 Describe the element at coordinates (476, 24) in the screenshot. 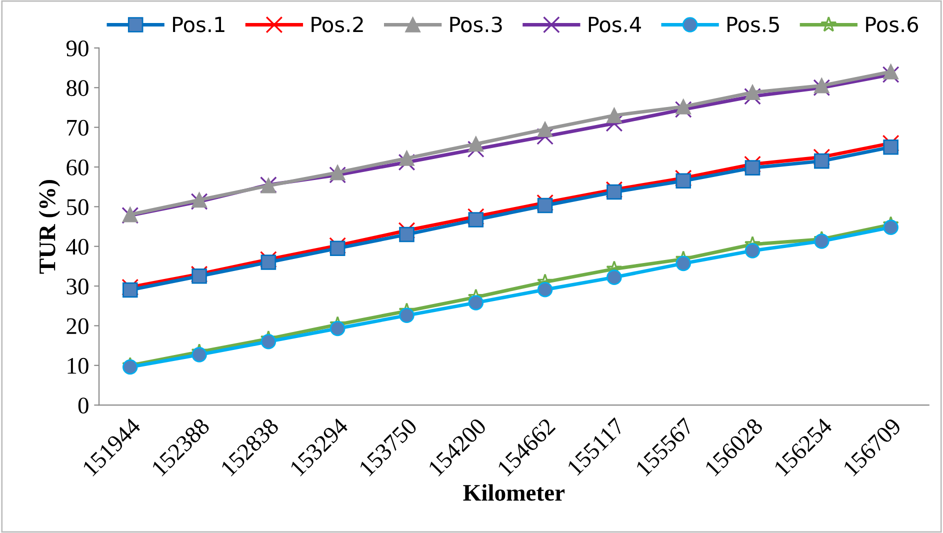

I see `legend-label: Pos.3` at that location.